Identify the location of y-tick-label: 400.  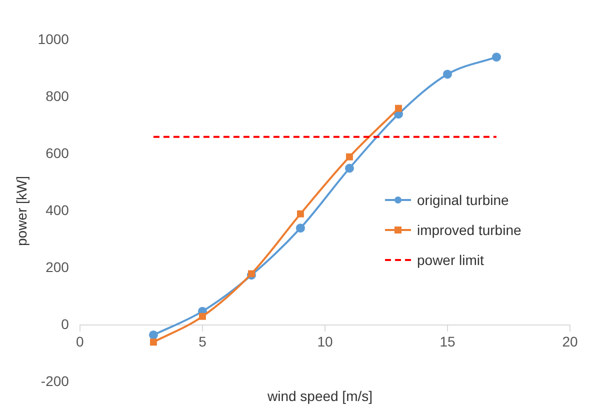
(58, 210).